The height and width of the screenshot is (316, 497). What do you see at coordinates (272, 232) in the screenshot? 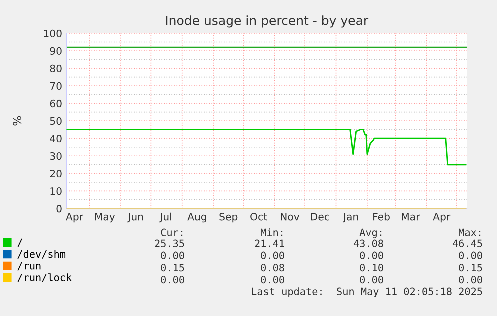
I see `text: Min:` at bounding box center [272, 232].